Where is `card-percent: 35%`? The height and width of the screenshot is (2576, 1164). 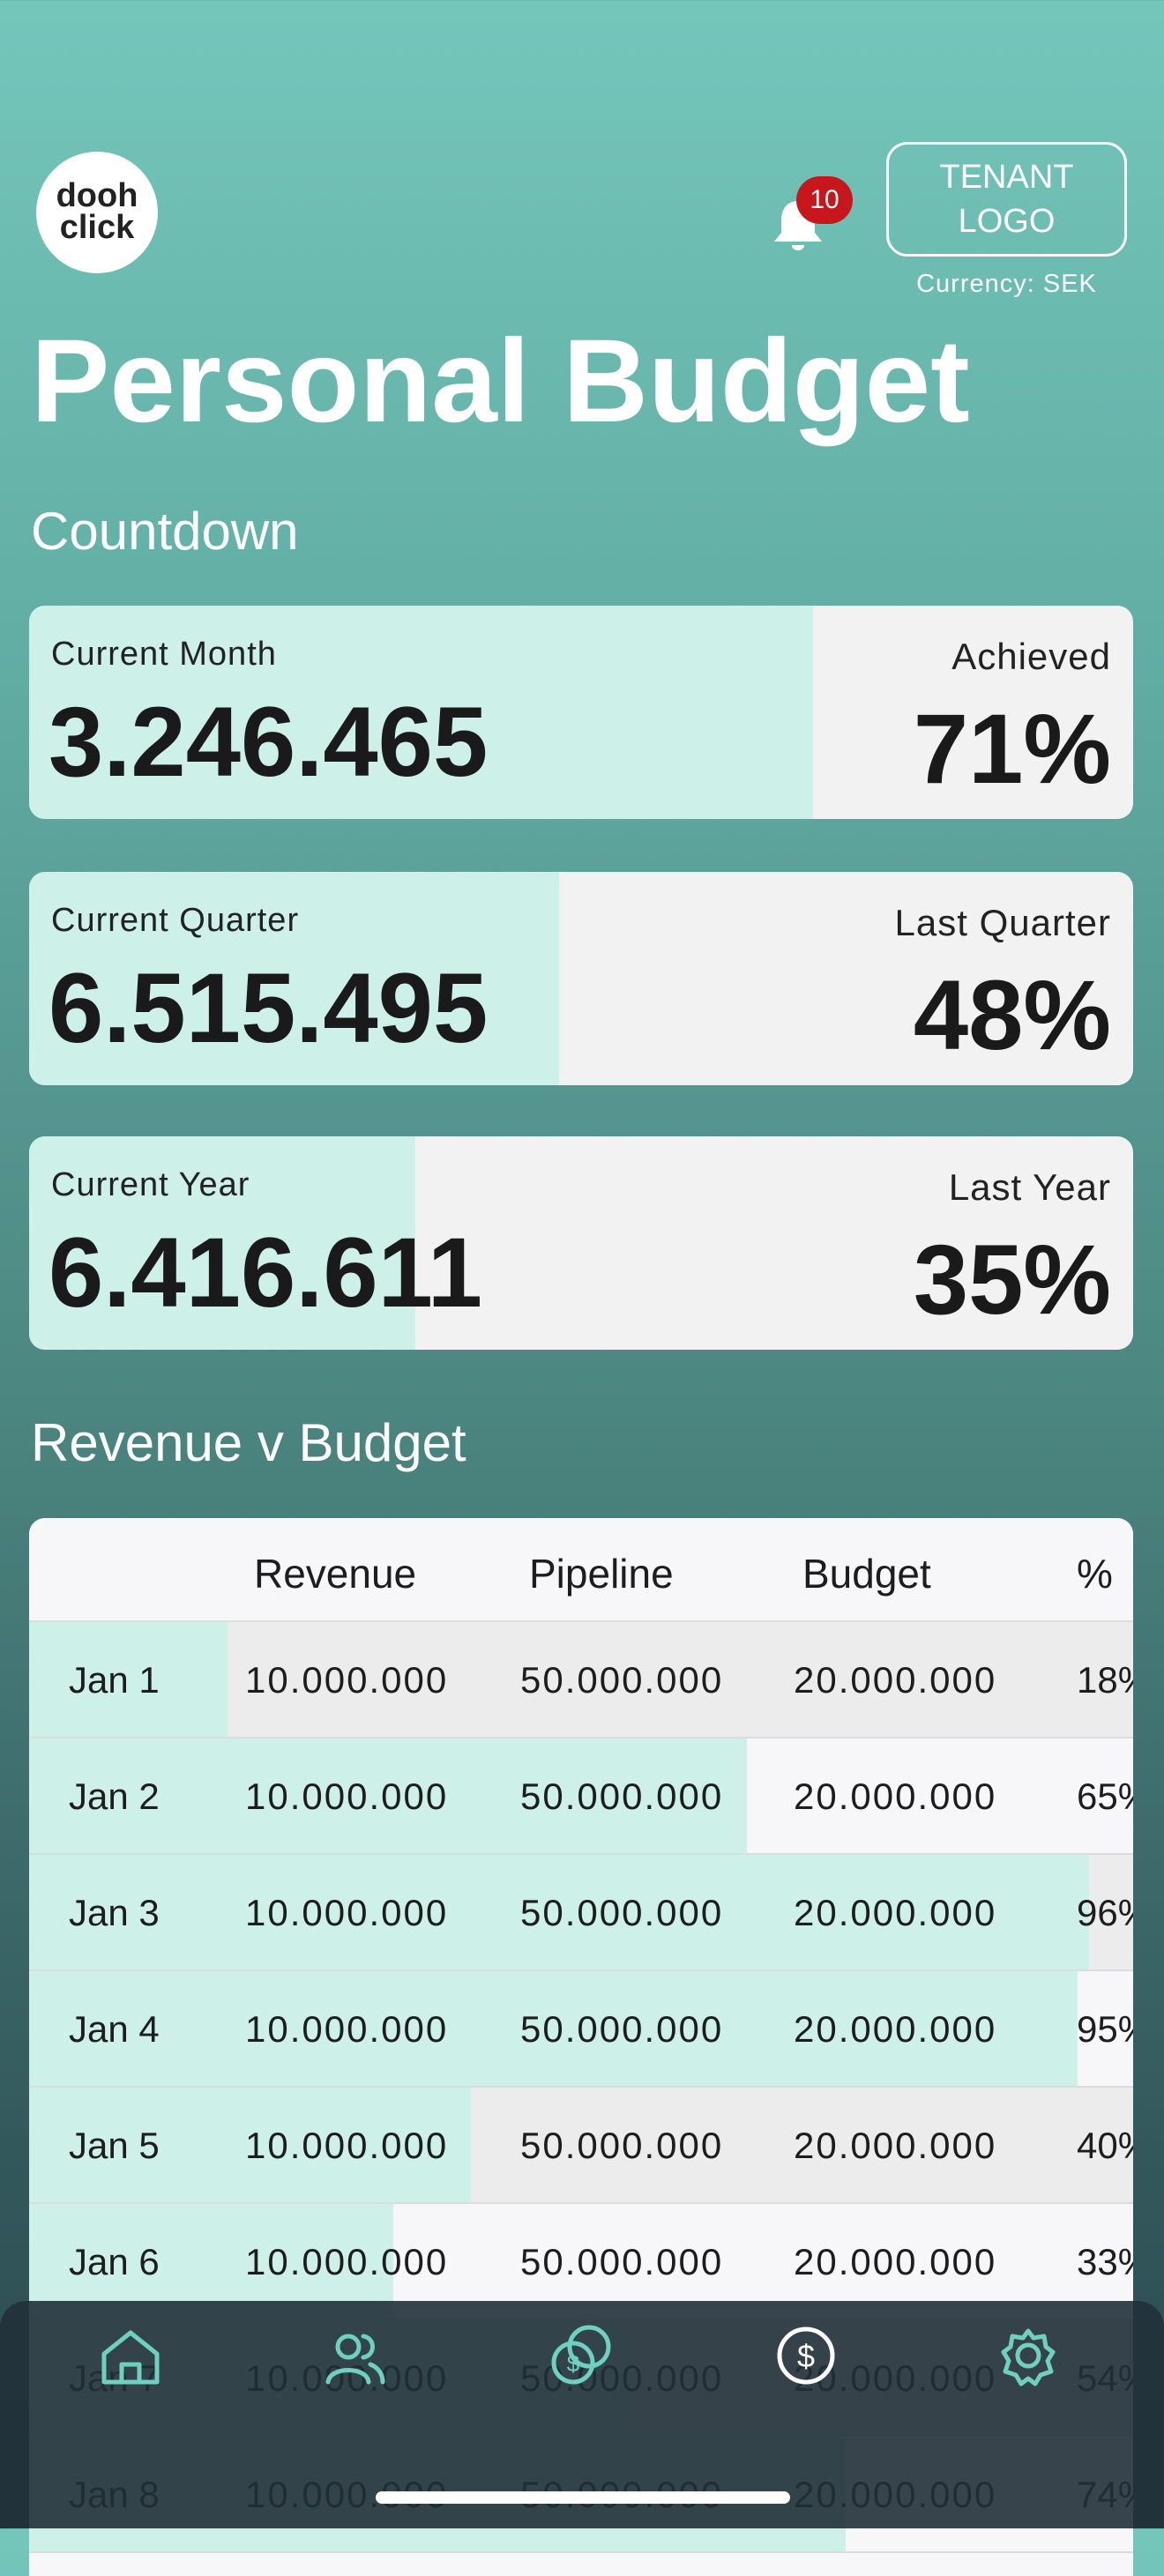 card-percent: 35% is located at coordinates (1012, 1280).